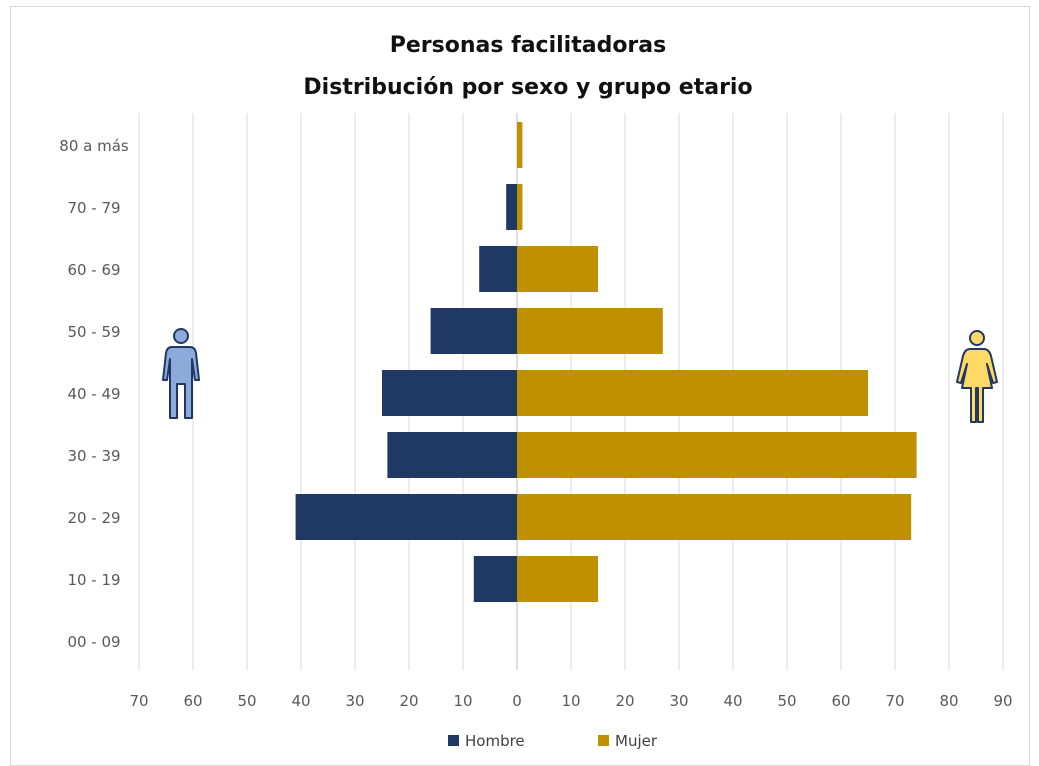  I want to click on chart-title: Personas facilitadoras, so click(528, 45).